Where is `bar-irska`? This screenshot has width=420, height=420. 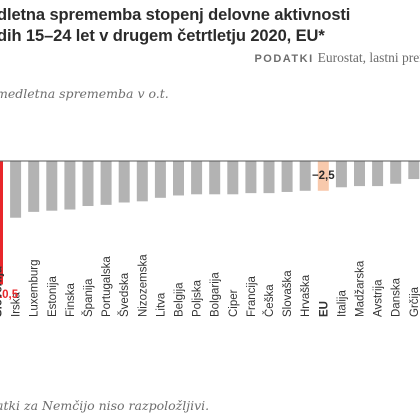 bar-irska is located at coordinates (15, 190).